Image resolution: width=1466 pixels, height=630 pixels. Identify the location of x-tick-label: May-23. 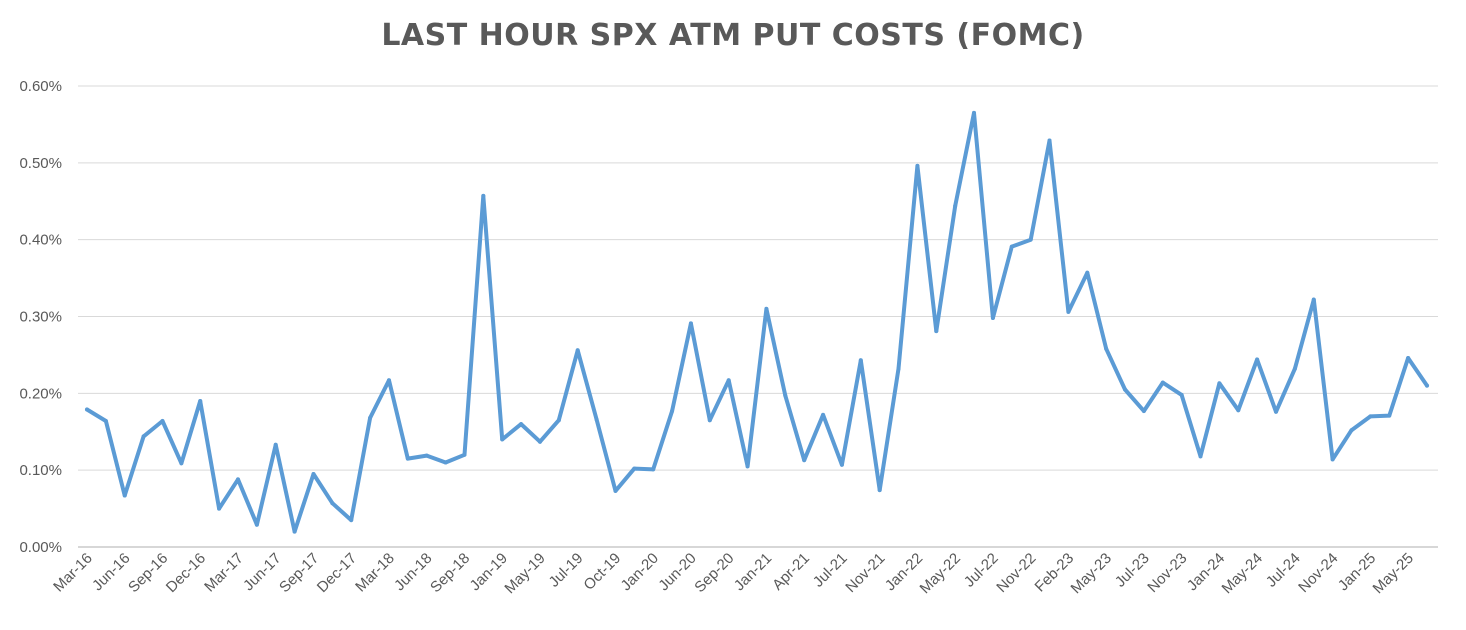
(1091, 573).